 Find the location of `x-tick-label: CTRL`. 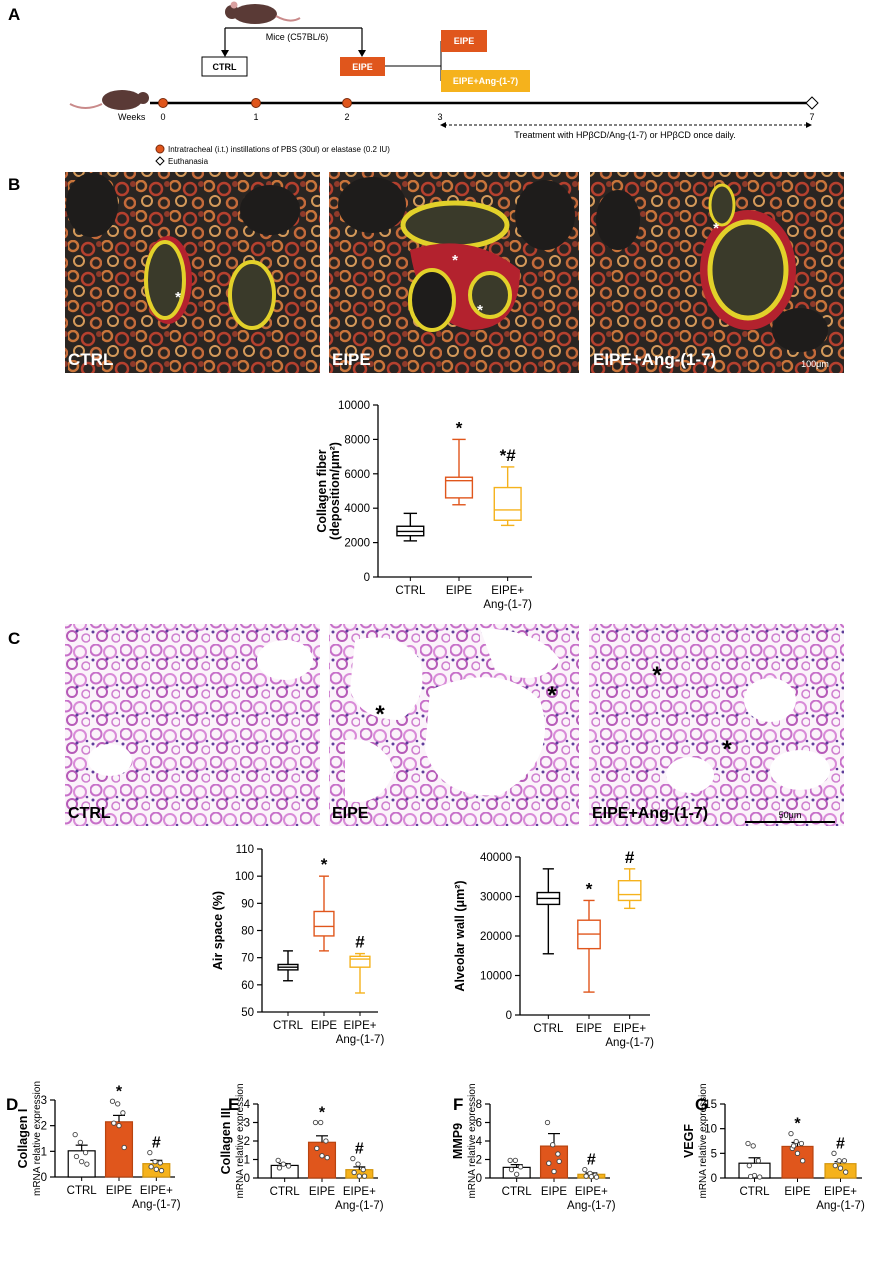

x-tick-label: CTRL is located at coordinates (754, 1192).